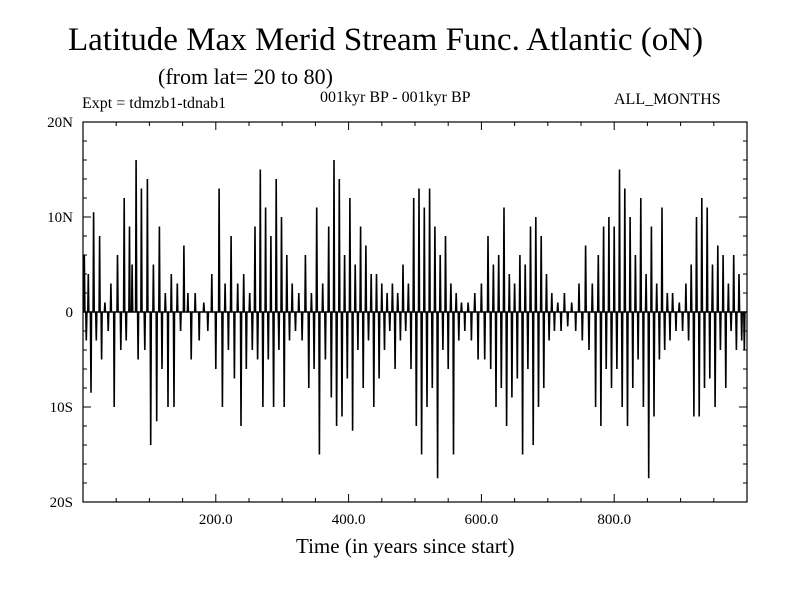  What do you see at coordinates (482, 520) in the screenshot?
I see `x-tick-label: 600.0` at bounding box center [482, 520].